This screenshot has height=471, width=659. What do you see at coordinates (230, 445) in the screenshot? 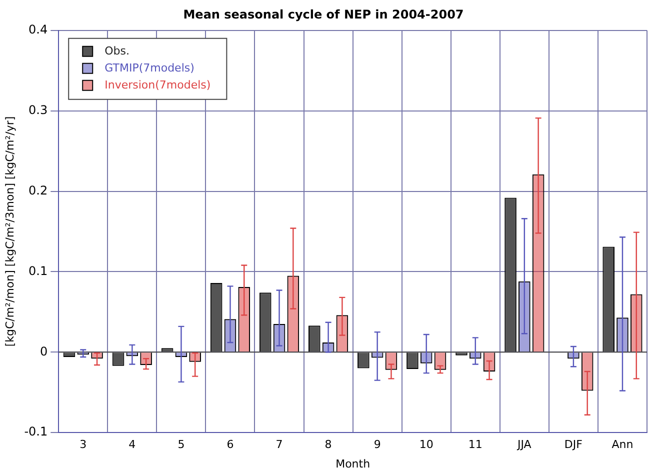
I see `x-tick-label: 6` at bounding box center [230, 445].